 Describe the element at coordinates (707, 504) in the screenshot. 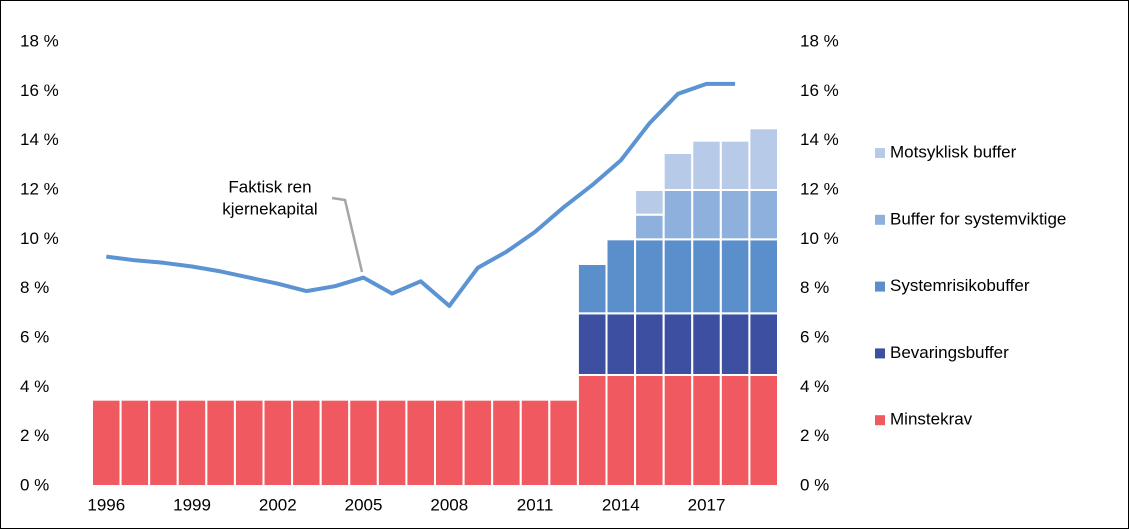

I see `x-tick-label: 2017` at that location.